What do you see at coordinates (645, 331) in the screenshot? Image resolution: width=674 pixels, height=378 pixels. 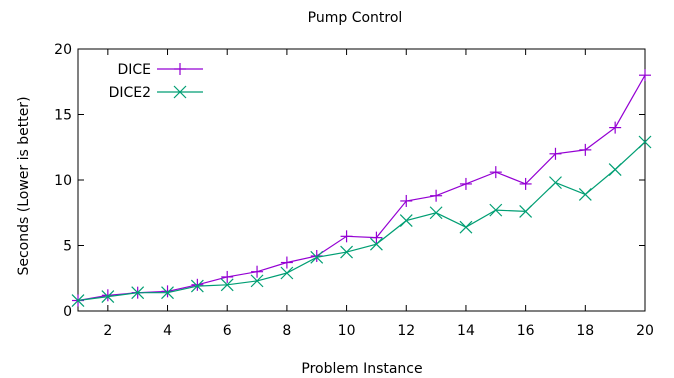 I see `x-tick-label: 20` at bounding box center [645, 331].